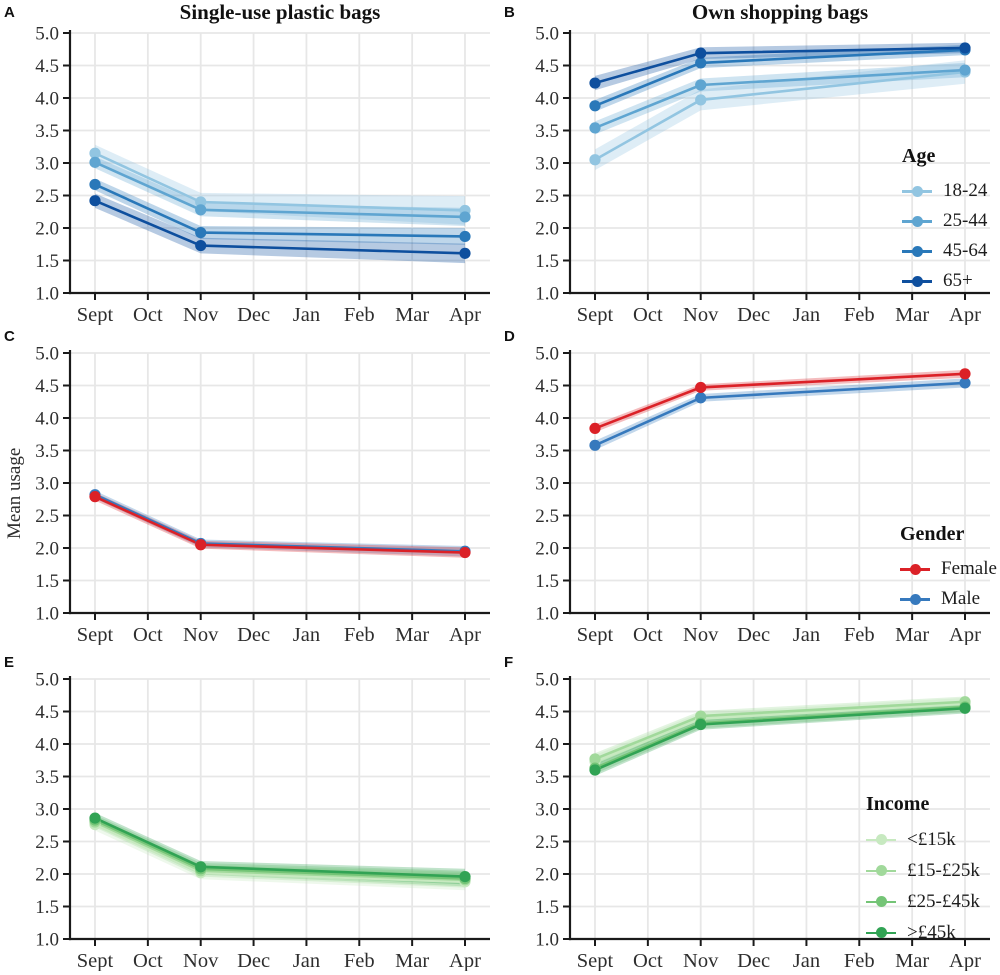 This screenshot has width=1000, height=975. I want to click on legend-item: 25-44, so click(944, 221).